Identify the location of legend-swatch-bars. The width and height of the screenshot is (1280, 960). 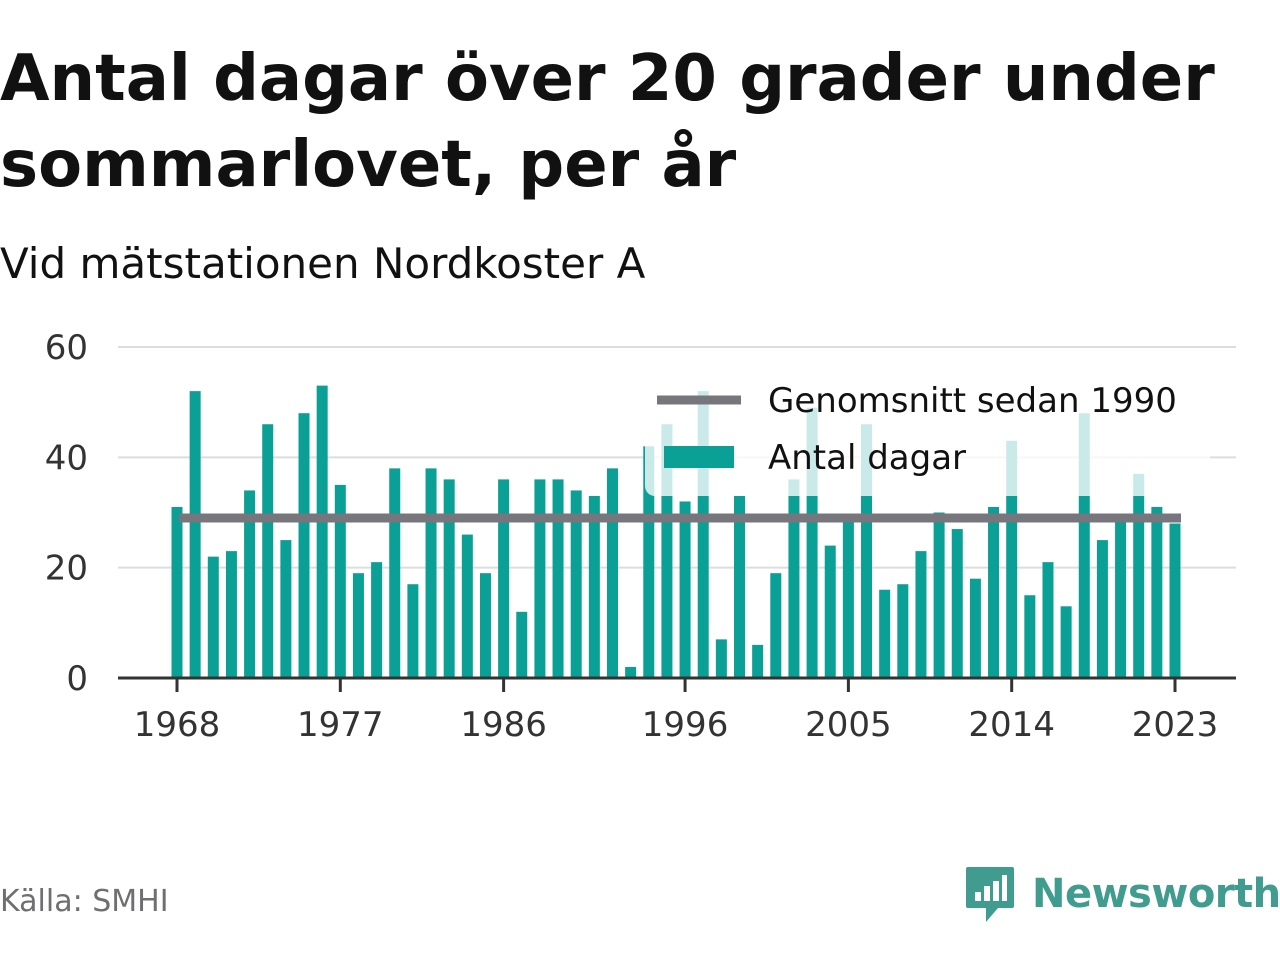
(699, 457).